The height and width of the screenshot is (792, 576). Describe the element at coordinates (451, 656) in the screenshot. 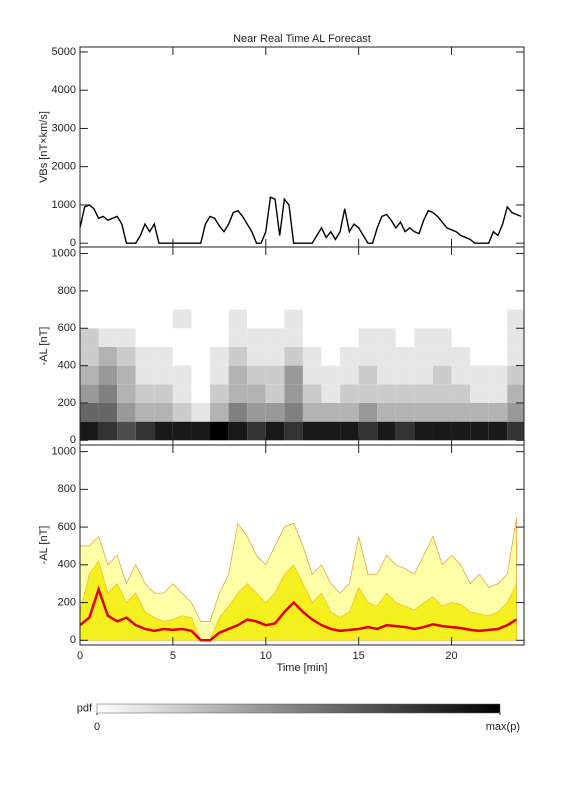

I see `x-tick-label: 20` at that location.